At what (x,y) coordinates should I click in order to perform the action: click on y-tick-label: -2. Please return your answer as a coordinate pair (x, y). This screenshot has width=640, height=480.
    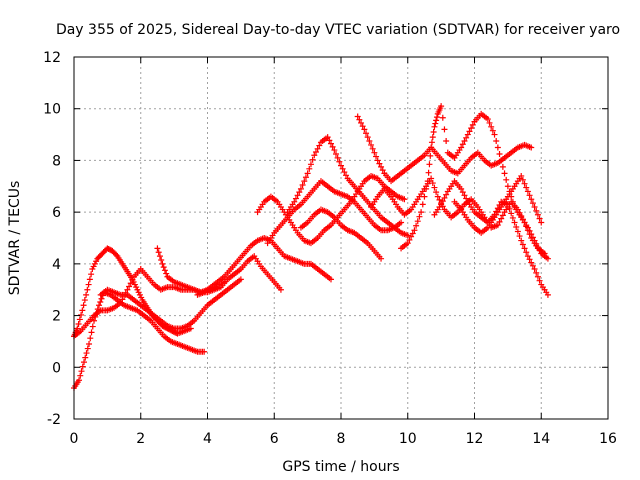
    Looking at the image, I should click on (54, 420).